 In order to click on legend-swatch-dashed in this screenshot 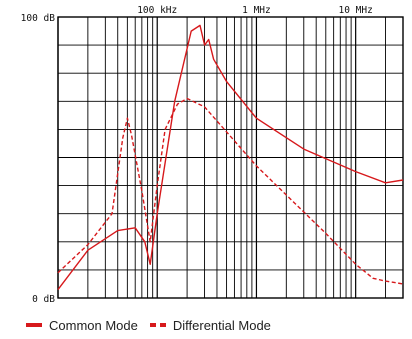, I will do `click(157, 325)`.